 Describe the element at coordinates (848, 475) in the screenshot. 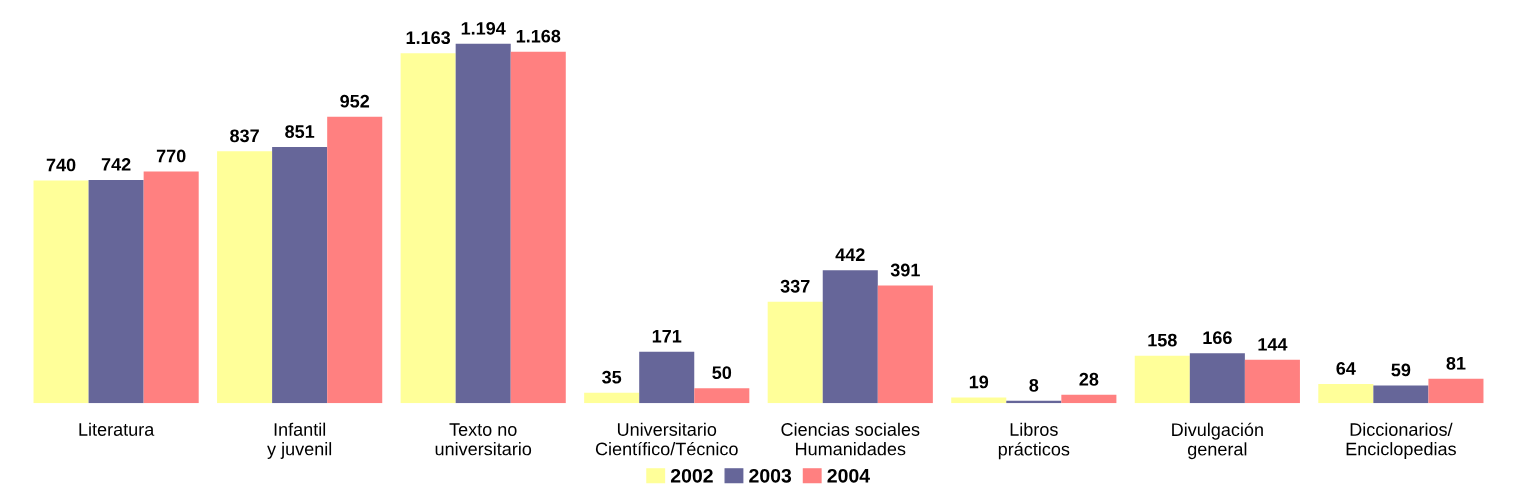

I see `legend-label: 2004` at that location.